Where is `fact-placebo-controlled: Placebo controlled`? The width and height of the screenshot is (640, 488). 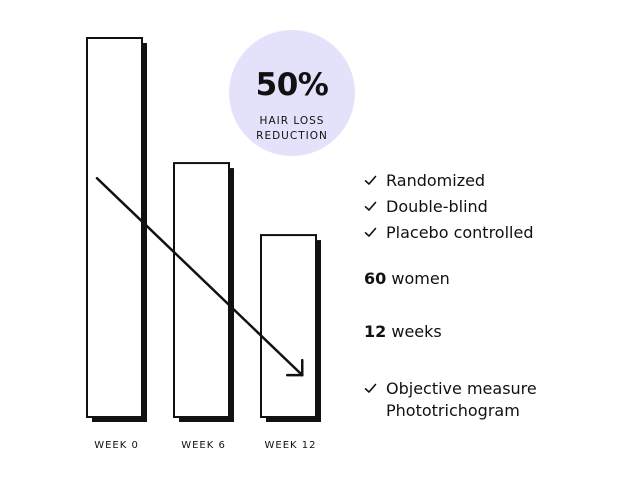 fact-placebo-controlled: Placebo controlled is located at coordinates (448, 233).